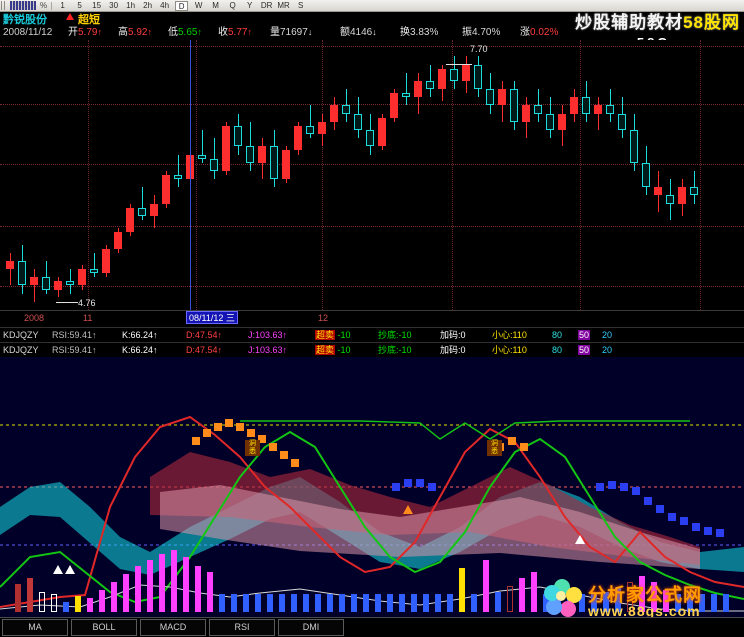 This screenshot has width=744, height=637. Describe the element at coordinates (479, 49) in the screenshot. I see `high-price-label: 7.70` at that location.